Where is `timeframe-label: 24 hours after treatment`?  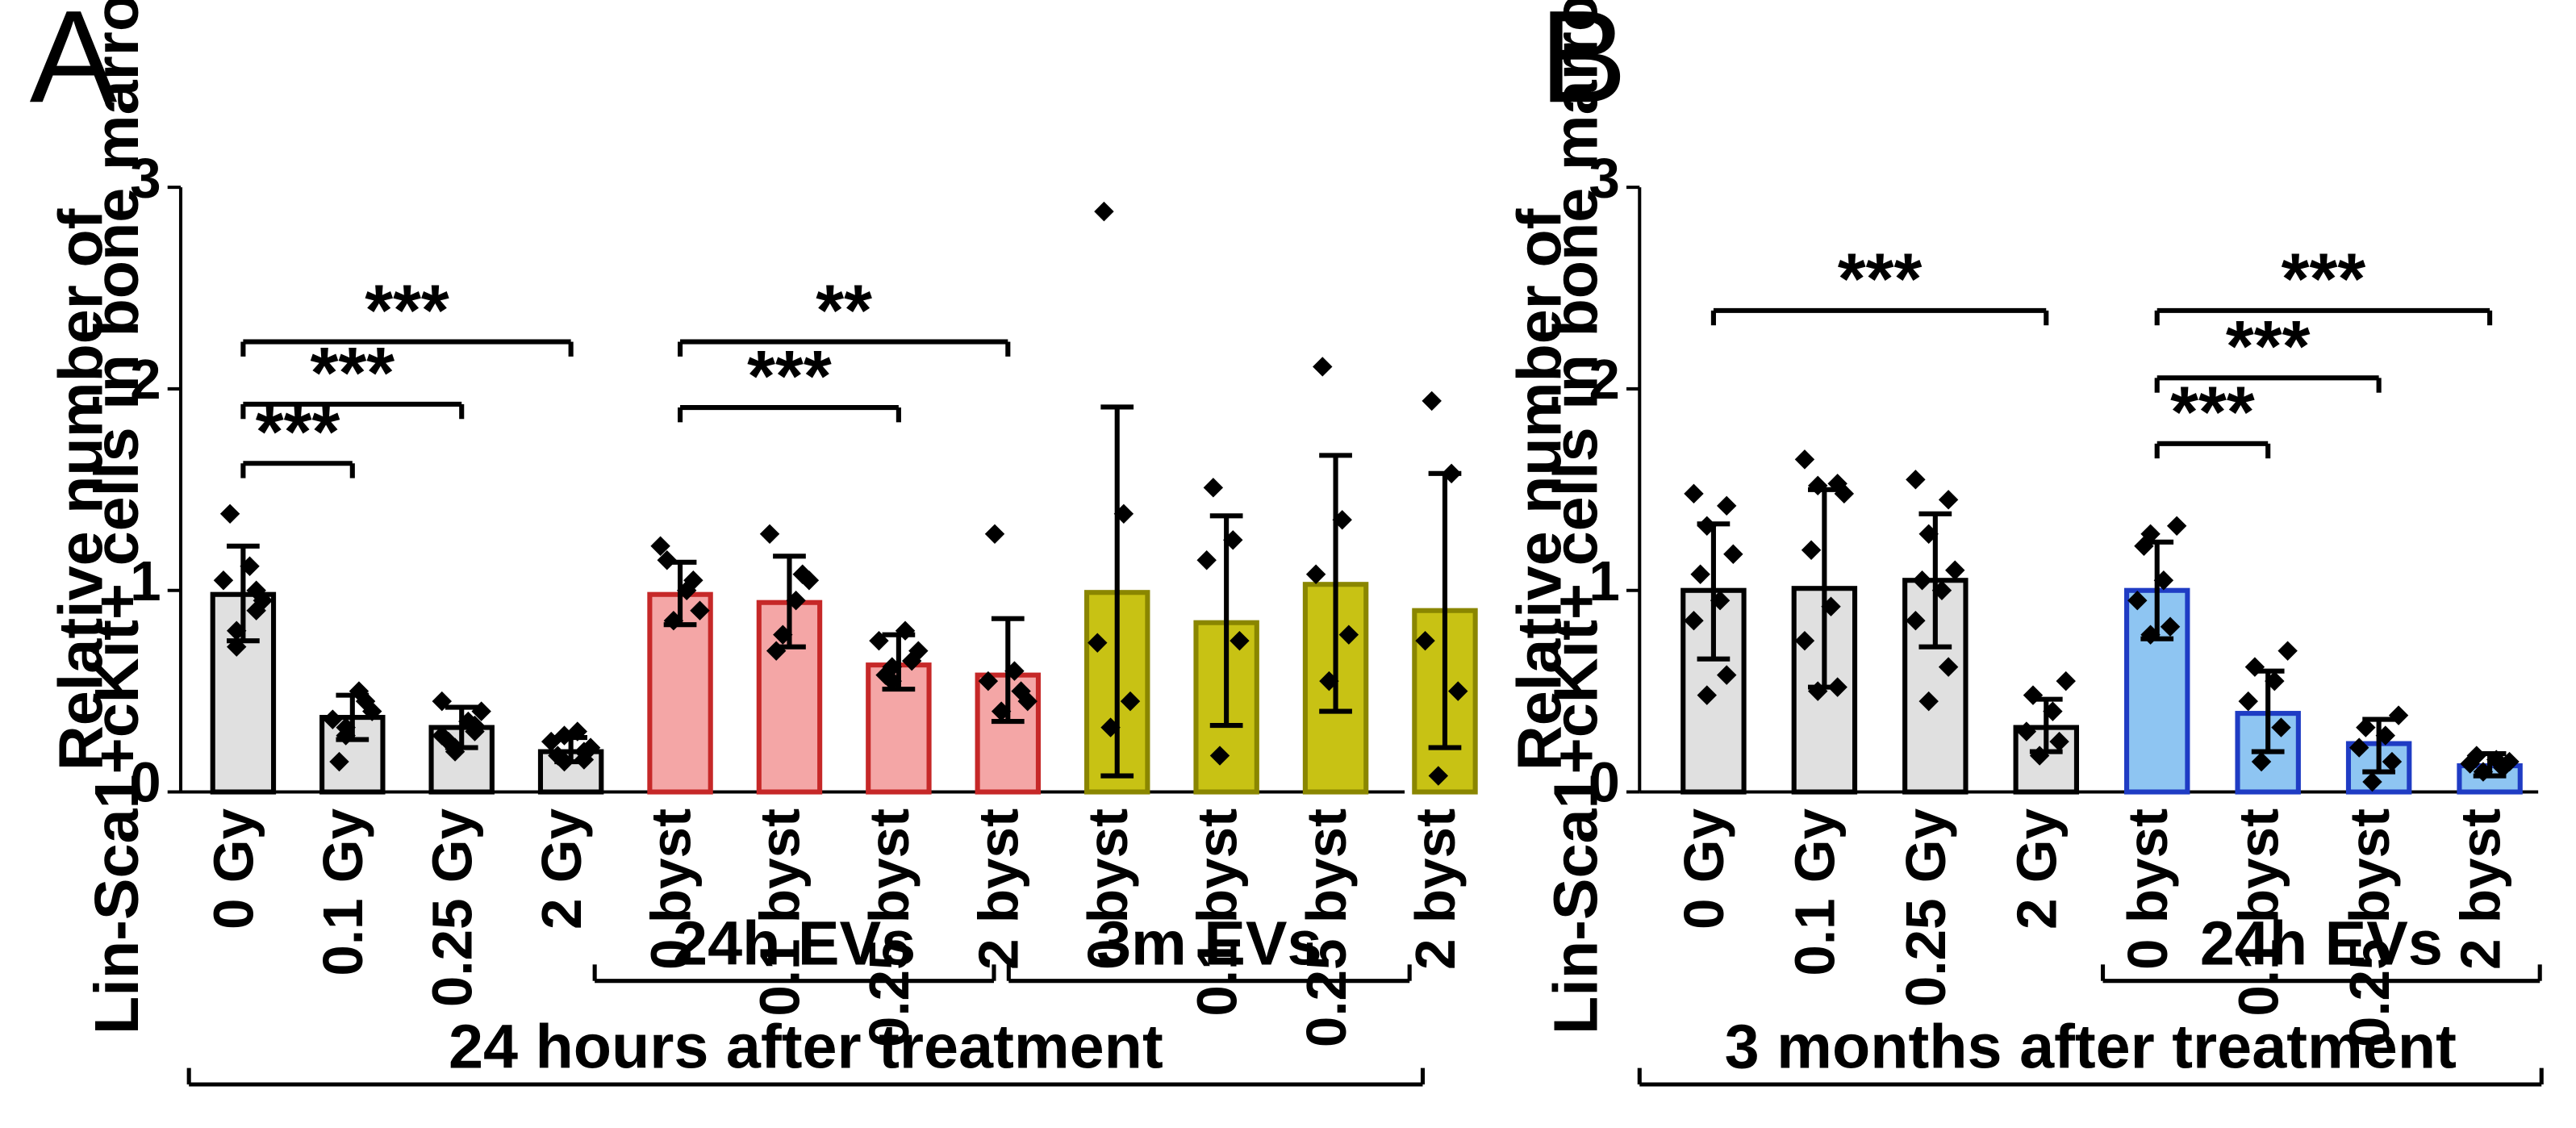
timeframe-label: 24 hours after treatment is located at coordinates (806, 1047).